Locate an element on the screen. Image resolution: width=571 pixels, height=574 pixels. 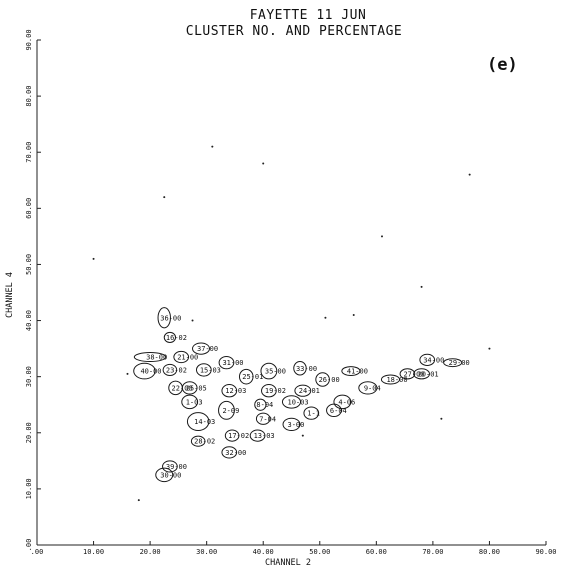
cluster-label: 24-01 is located at coordinates (309, 391).